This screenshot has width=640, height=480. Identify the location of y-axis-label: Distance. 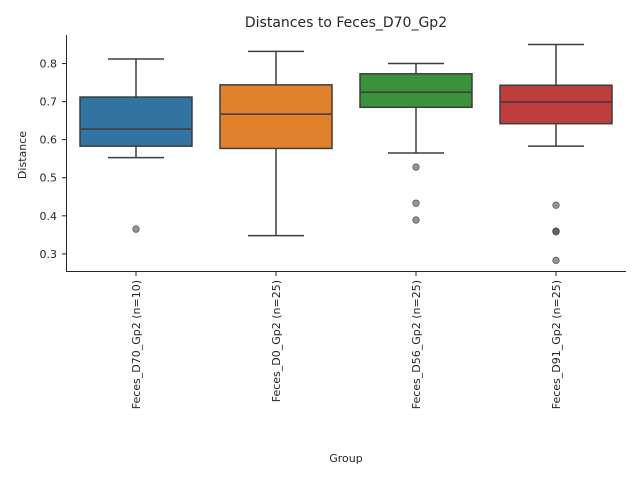
(22, 155).